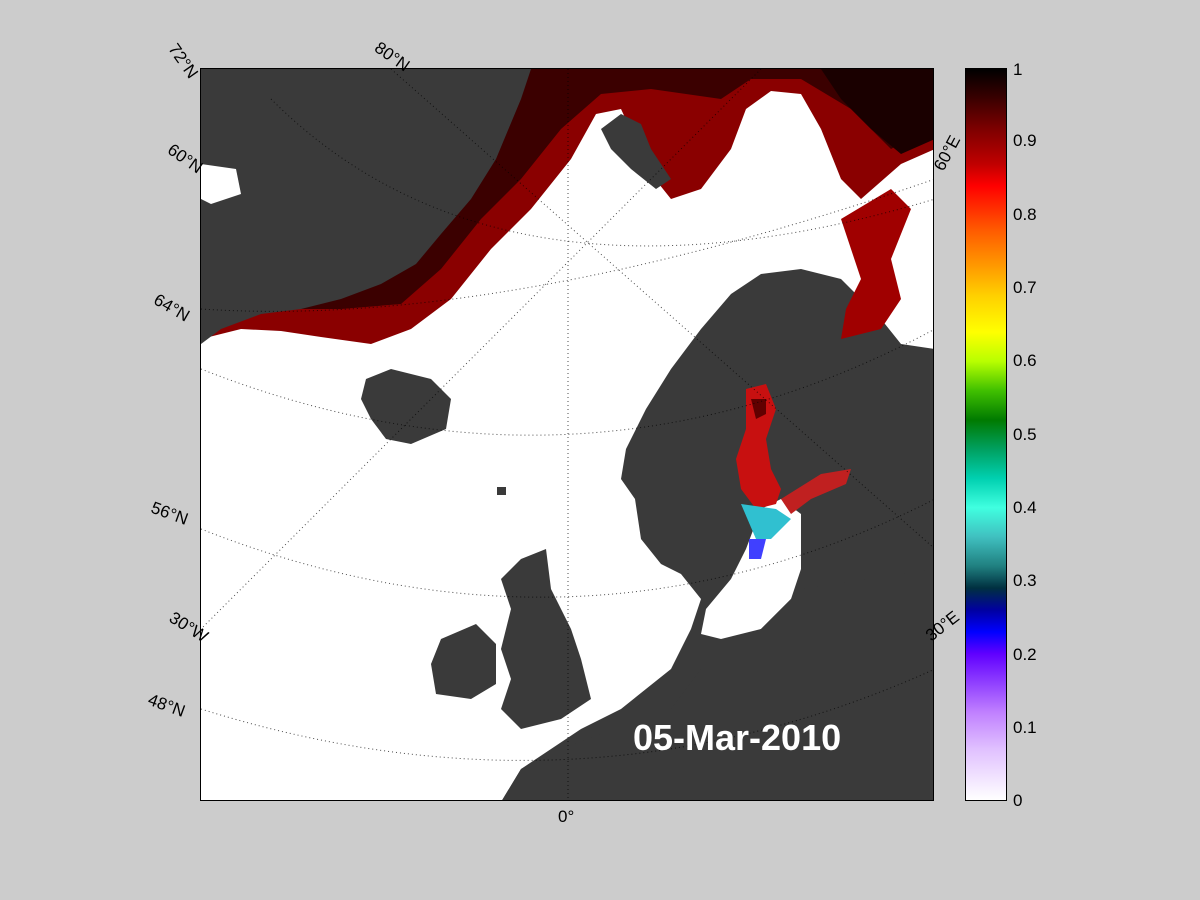  Describe the element at coordinates (566, 816) in the screenshot. I see `lon-label-0: 0°` at that location.